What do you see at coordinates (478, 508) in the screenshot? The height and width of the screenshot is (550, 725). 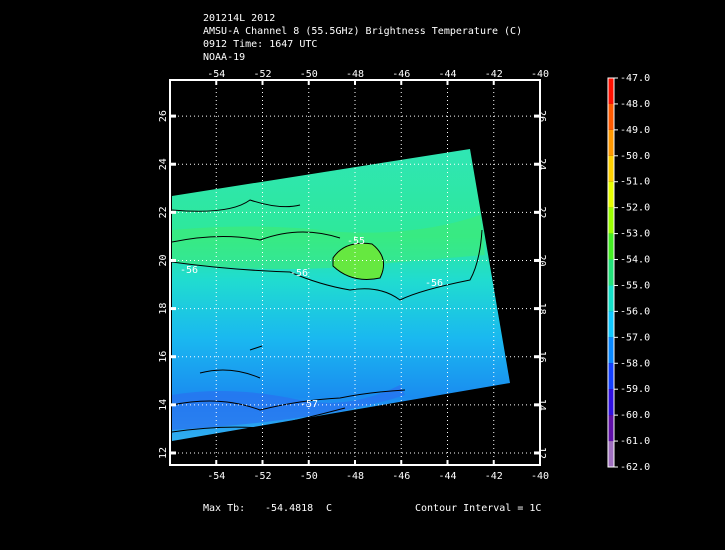 I see `contour-interval: Contour Interval = 1C` at bounding box center [478, 508].